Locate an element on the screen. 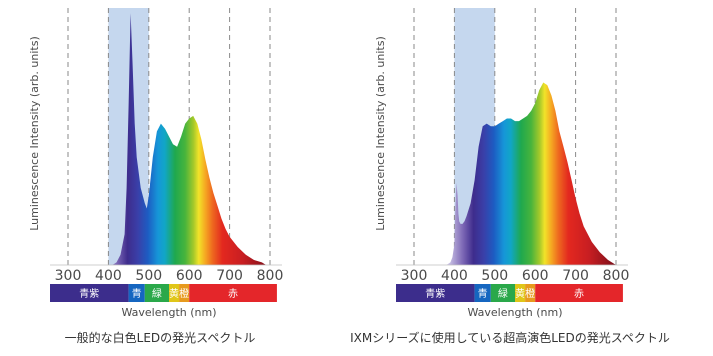  chart-caption: IXMシリーズに使用している超高演色LEDの発光スペクトル is located at coordinates (510, 337).